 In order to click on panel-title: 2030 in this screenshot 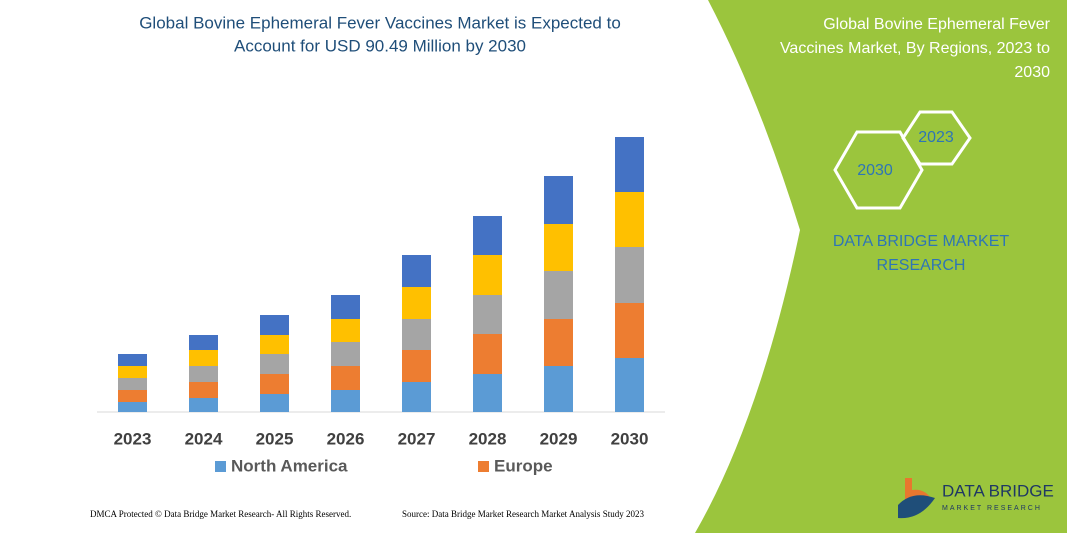, I will do `click(1032, 72)`.